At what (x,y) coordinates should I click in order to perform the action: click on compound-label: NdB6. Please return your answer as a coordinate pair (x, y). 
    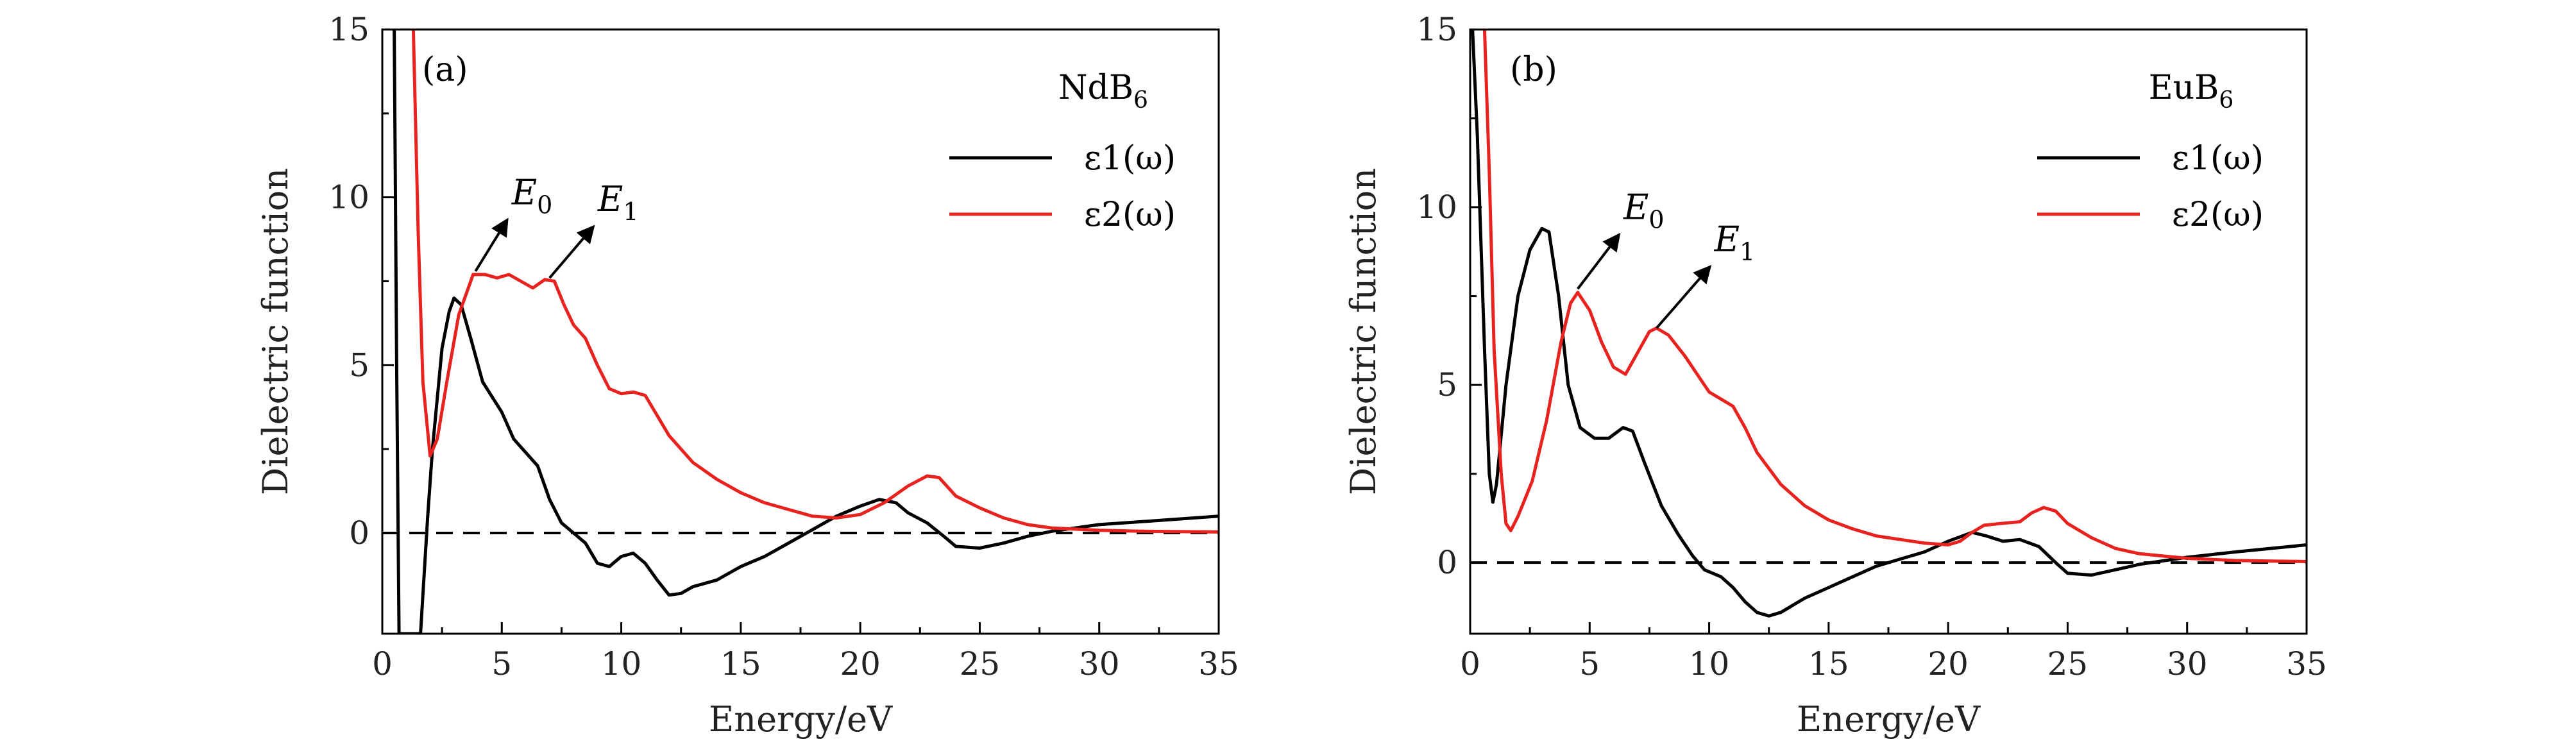
    Looking at the image, I should click on (1103, 91).